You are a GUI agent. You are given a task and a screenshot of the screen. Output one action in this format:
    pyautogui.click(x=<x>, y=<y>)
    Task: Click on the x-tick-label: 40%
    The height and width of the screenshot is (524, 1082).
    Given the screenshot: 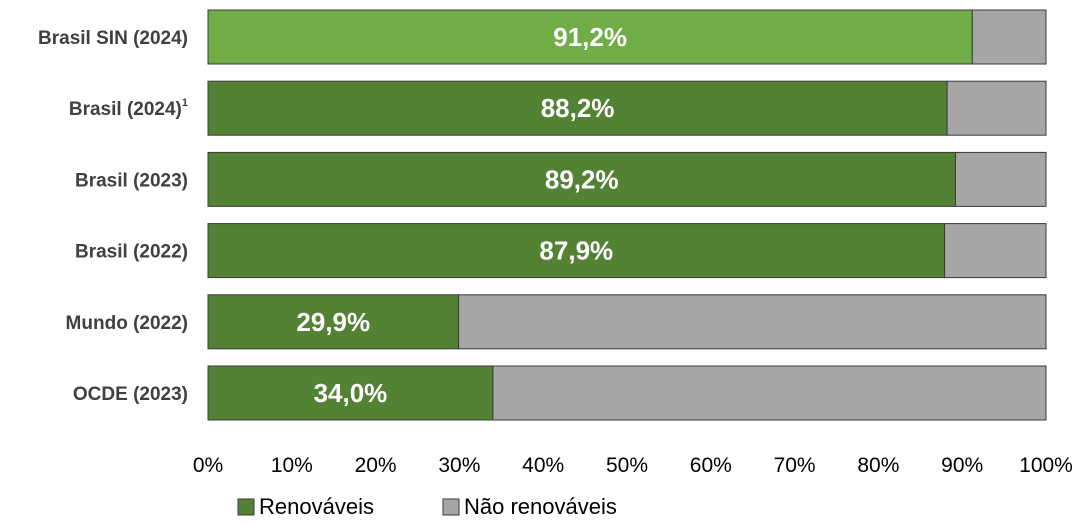 What is the action you would take?
    pyautogui.click(x=543, y=465)
    